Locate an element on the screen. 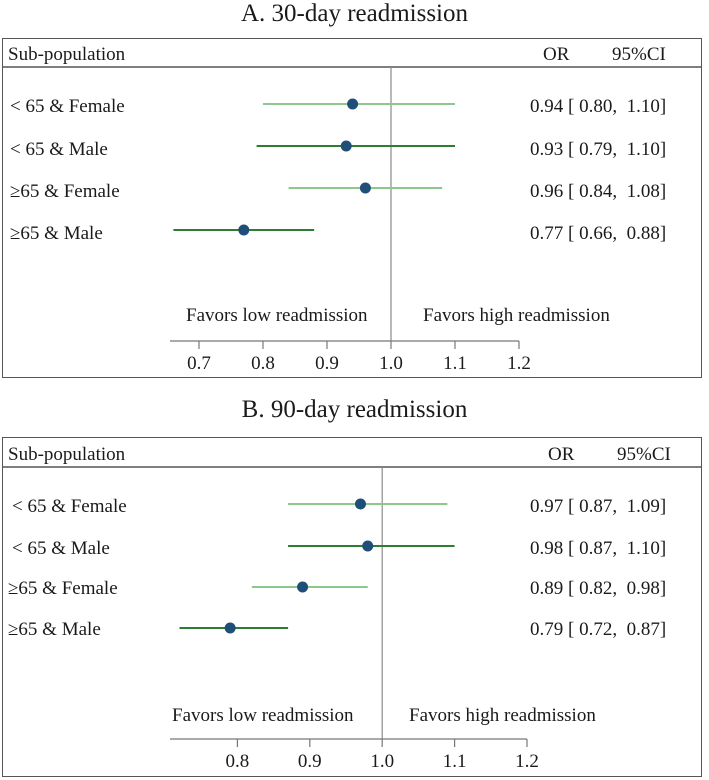 Image resolution: width=709 pixels, height=780 pixels. panel-a-row-label: < 65 & Male is located at coordinates (59, 149).